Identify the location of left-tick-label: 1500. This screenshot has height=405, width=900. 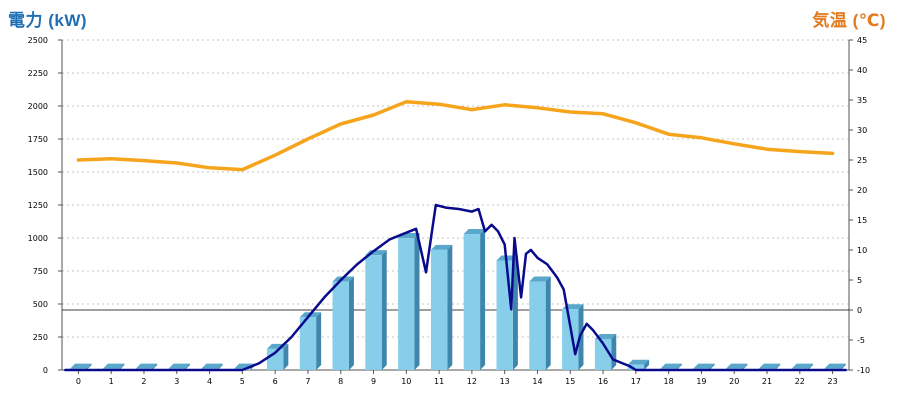
(38, 172).